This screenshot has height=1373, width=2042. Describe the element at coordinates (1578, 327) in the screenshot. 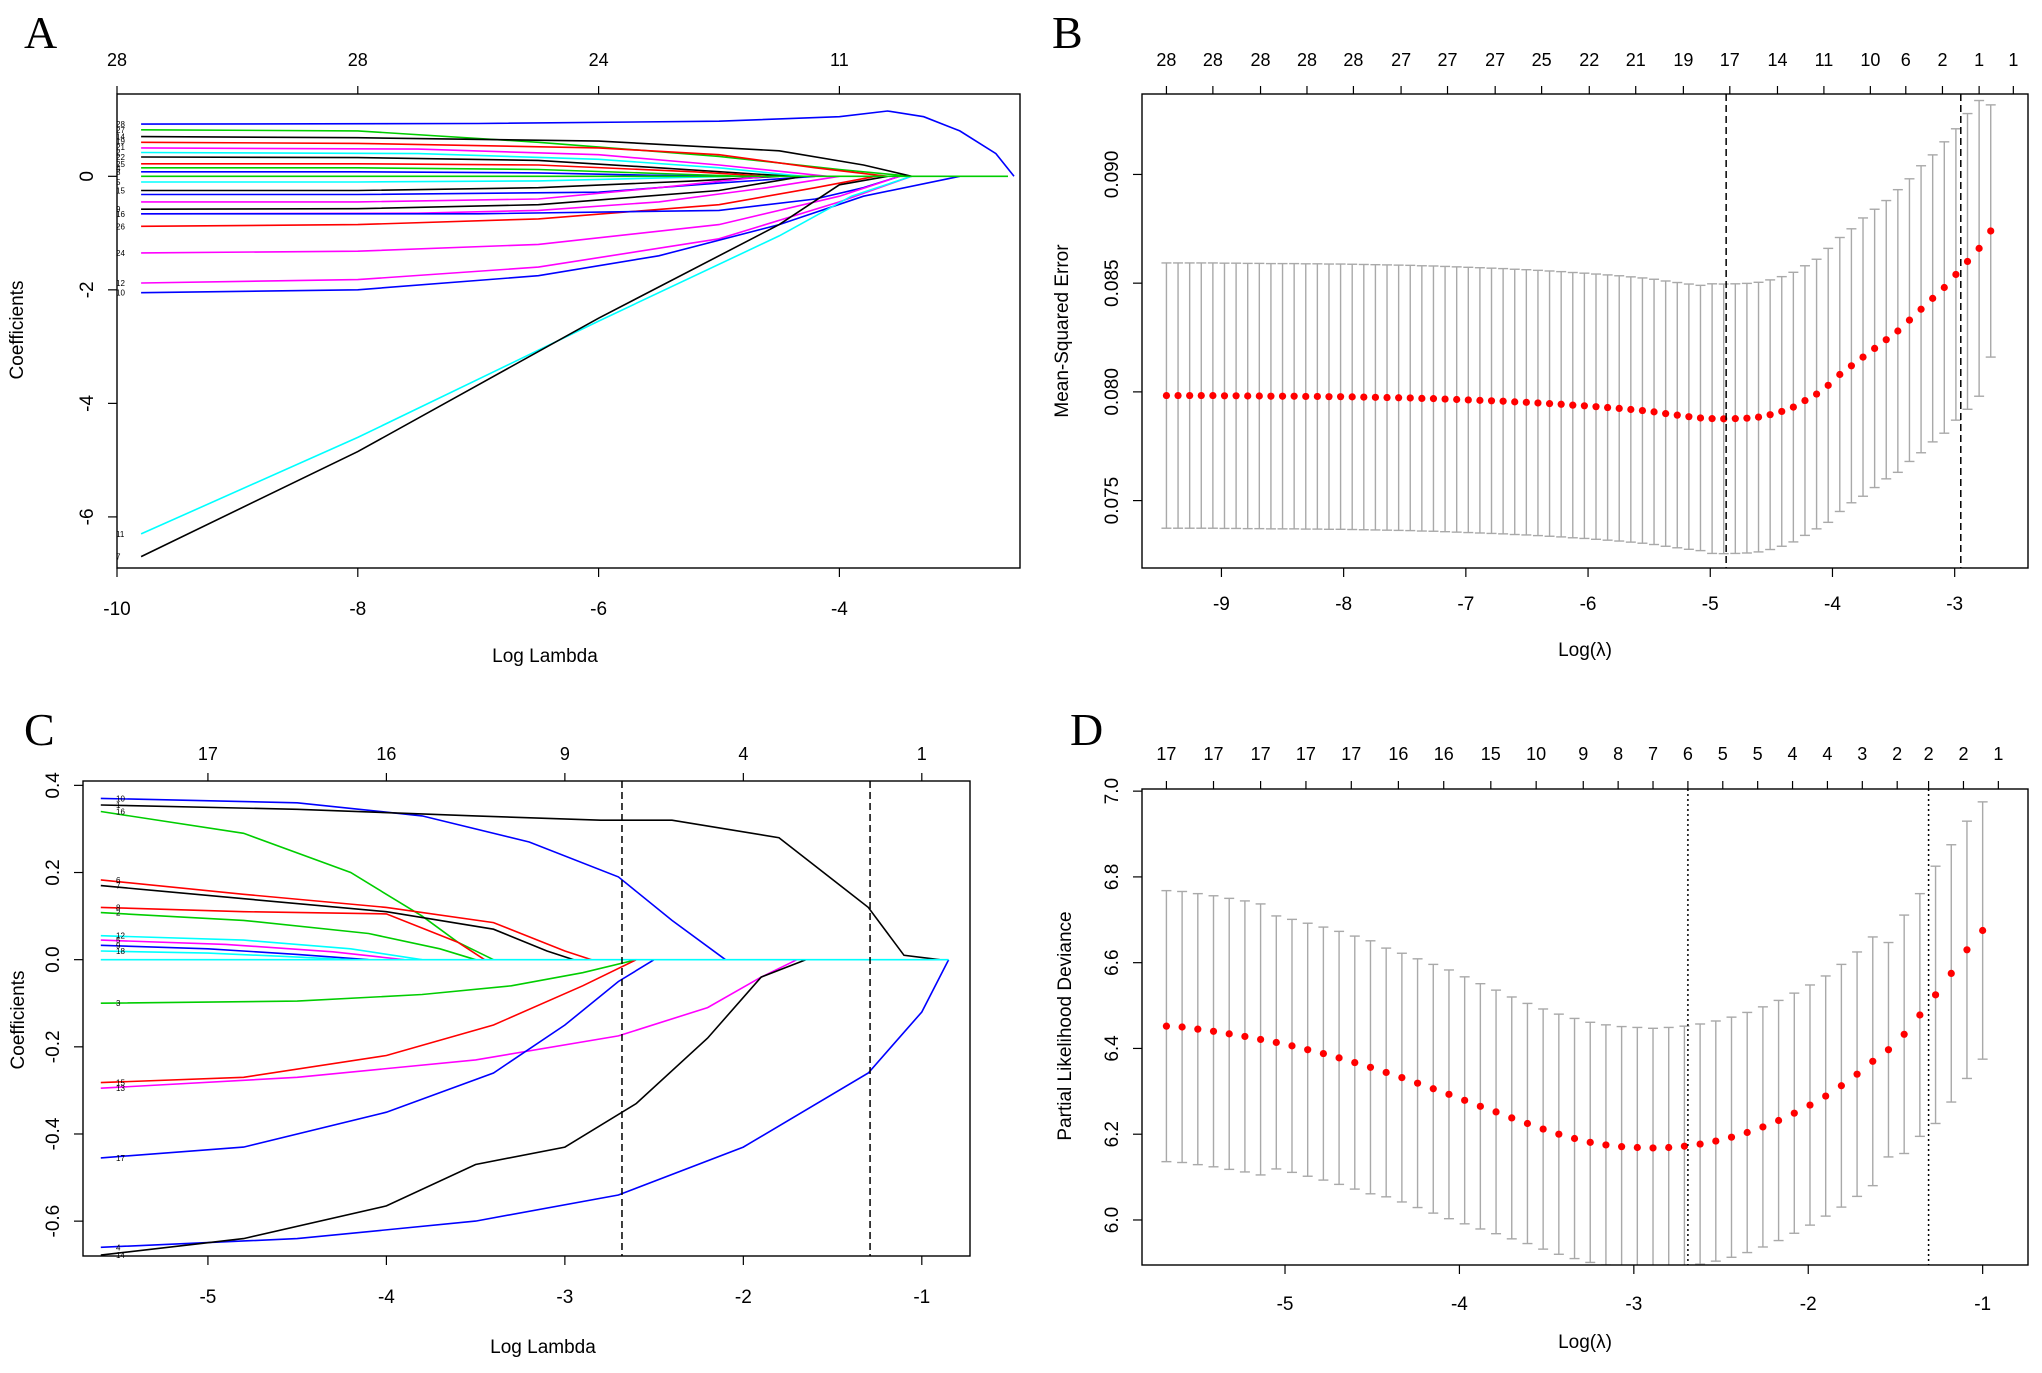

I see `panel-b-plot-area` at that location.